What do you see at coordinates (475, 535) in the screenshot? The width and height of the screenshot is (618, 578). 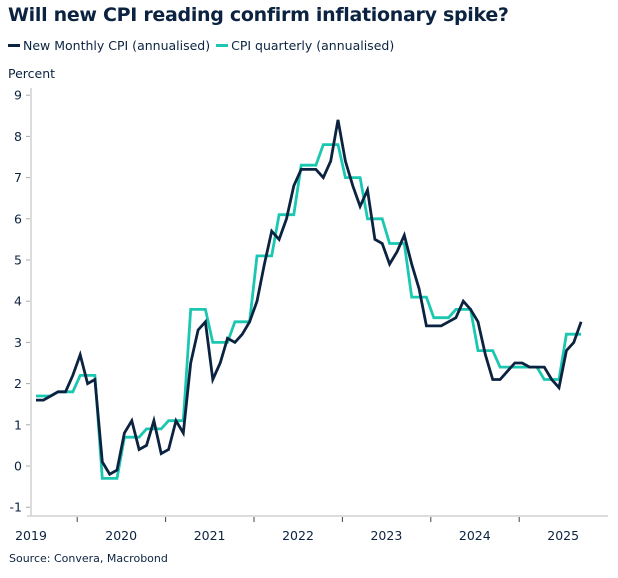 I see `x-tick-label: 2024` at bounding box center [475, 535].